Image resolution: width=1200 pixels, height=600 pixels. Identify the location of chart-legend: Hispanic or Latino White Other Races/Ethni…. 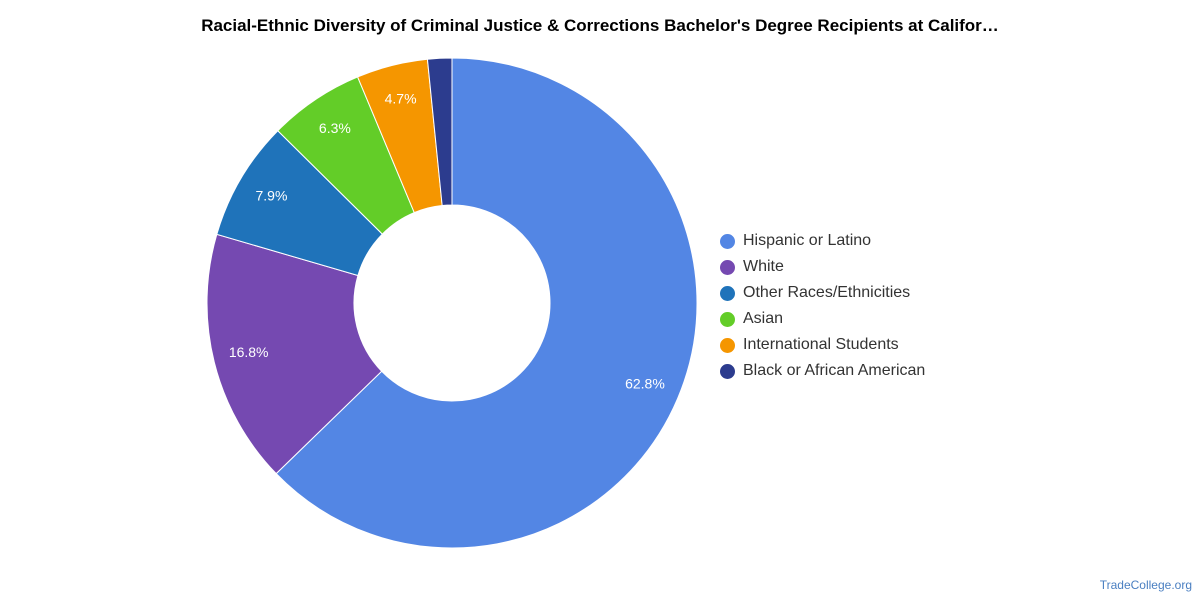
(870, 306).